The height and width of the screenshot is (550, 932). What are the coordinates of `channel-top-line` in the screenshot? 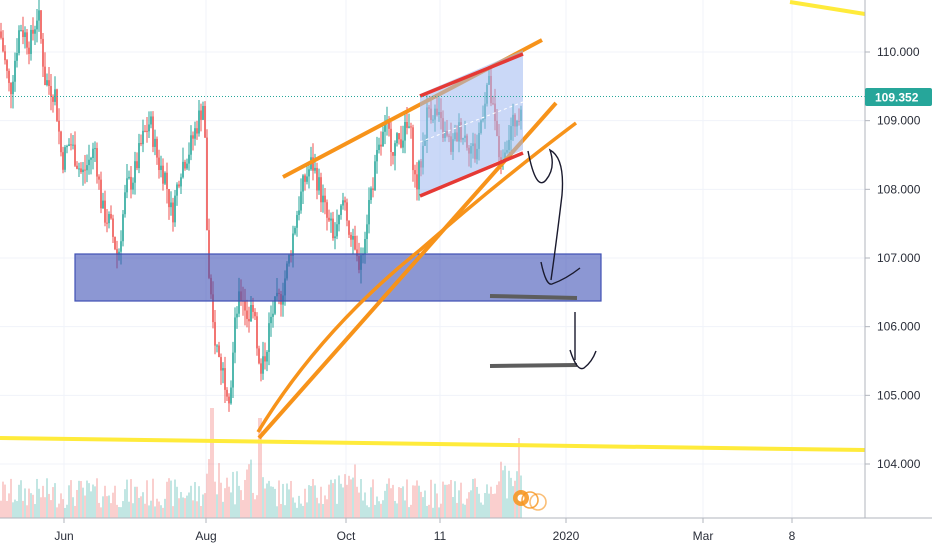 It's located at (471, 75).